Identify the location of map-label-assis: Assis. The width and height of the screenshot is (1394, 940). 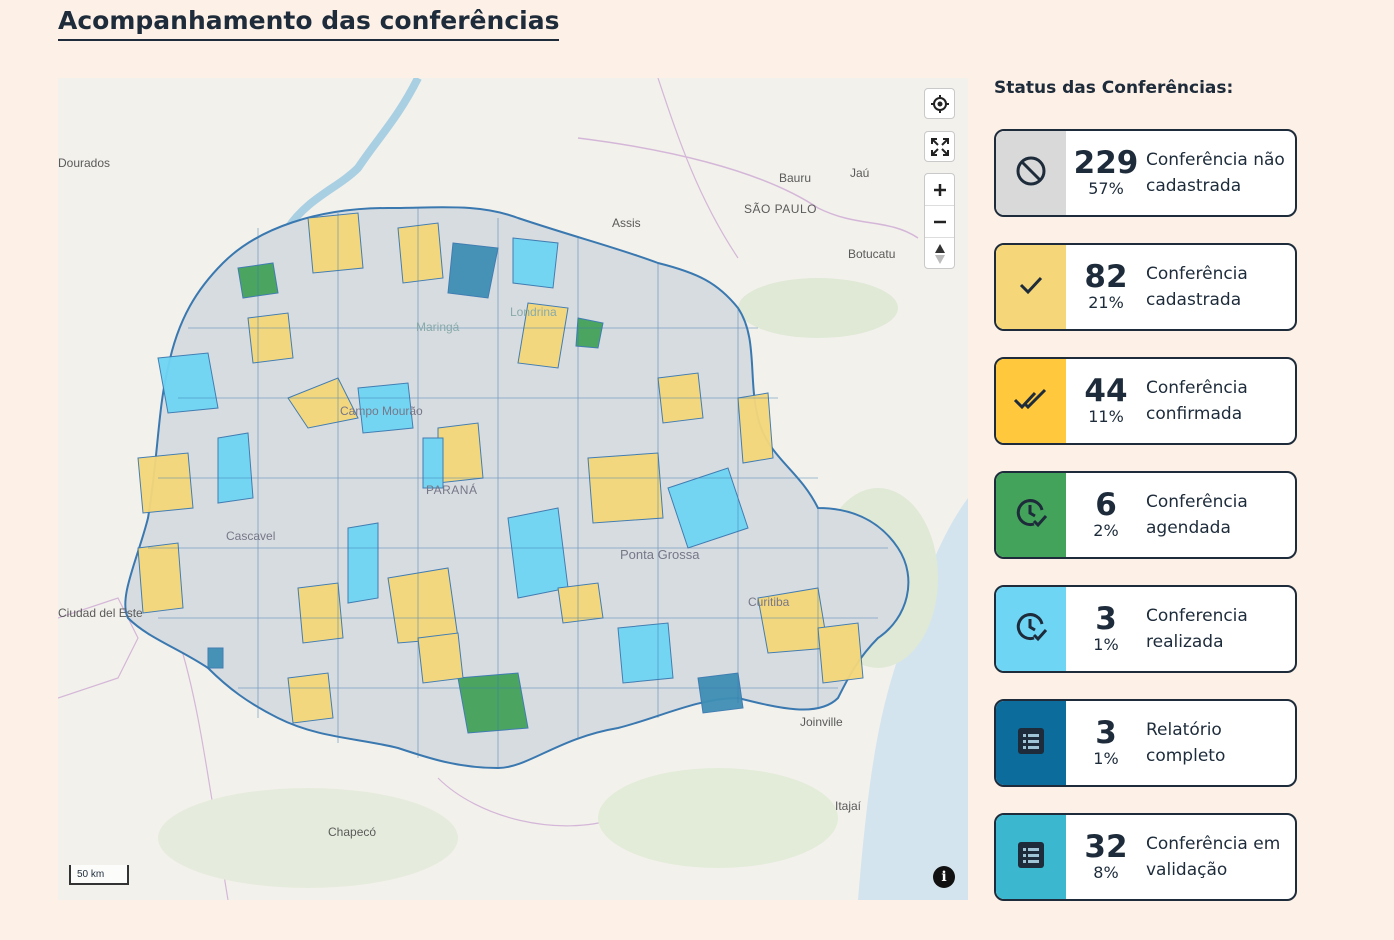
(626, 223).